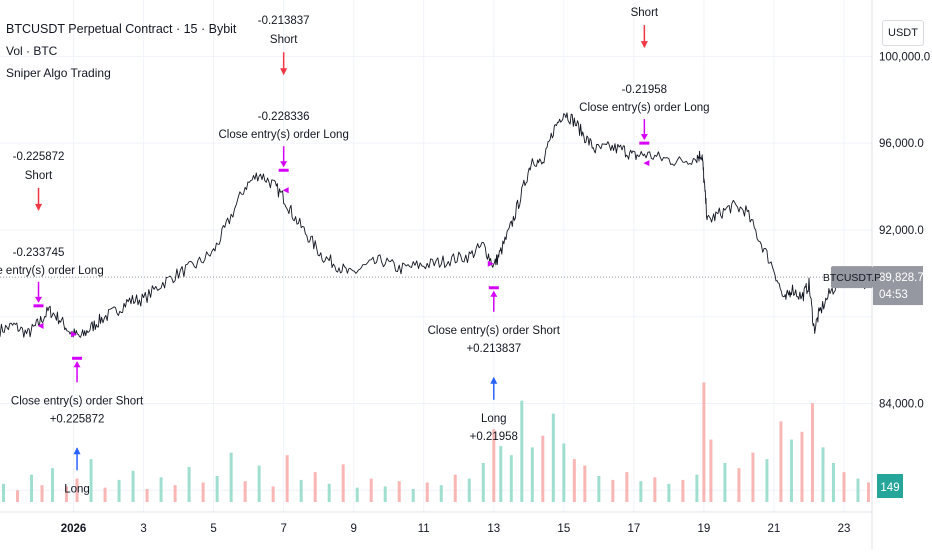 The width and height of the screenshot is (932, 555). Describe the element at coordinates (424, 529) in the screenshot. I see `time-axis-tick-label: 11` at that location.